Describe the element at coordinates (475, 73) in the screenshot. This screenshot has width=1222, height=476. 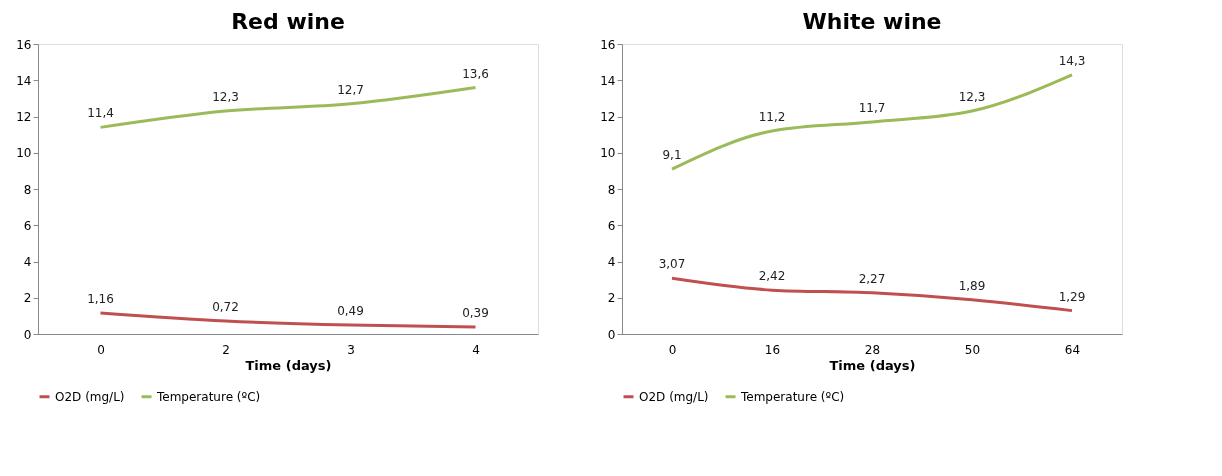
I see `data-label: 13,6` at that location.